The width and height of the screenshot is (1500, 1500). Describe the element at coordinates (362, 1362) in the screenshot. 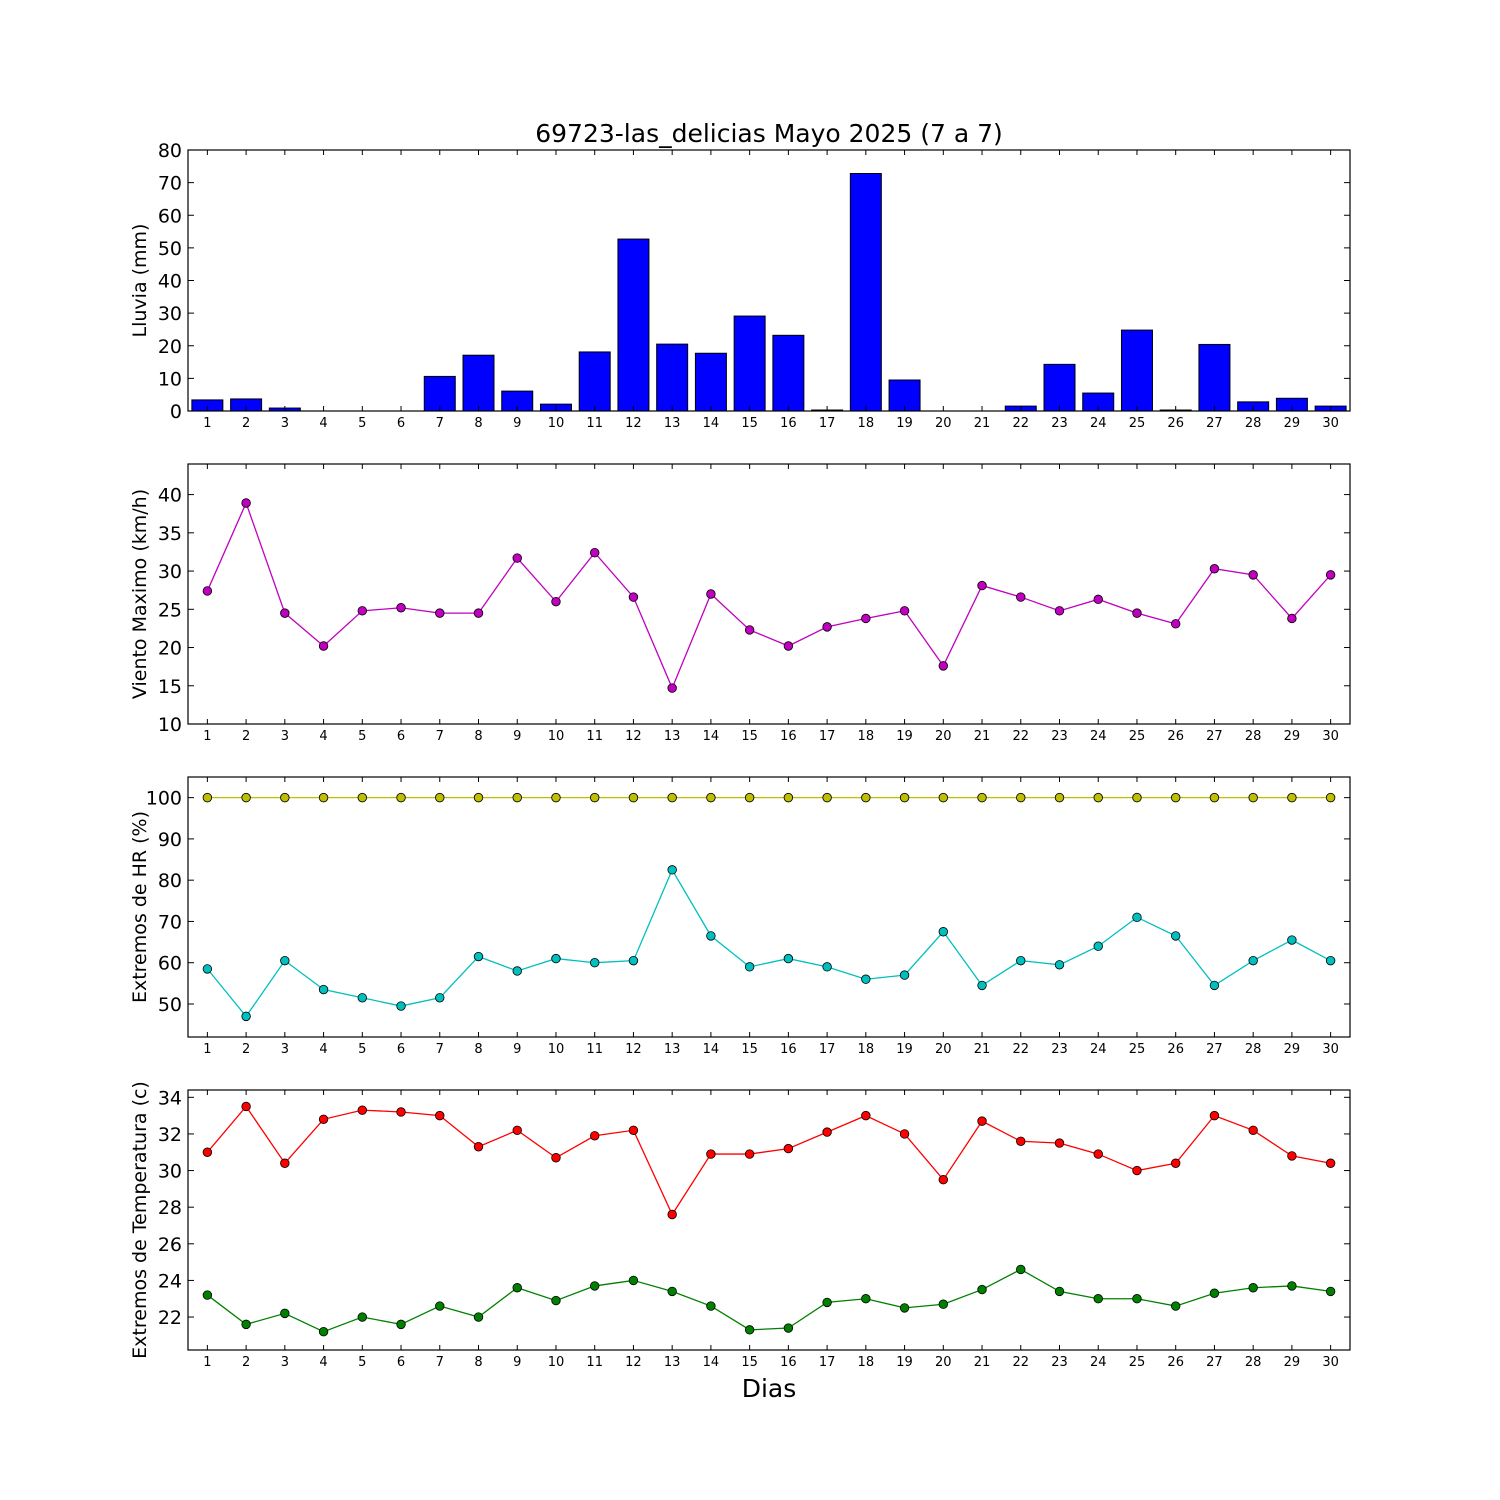

I see `x-tick-label: 5` at that location.